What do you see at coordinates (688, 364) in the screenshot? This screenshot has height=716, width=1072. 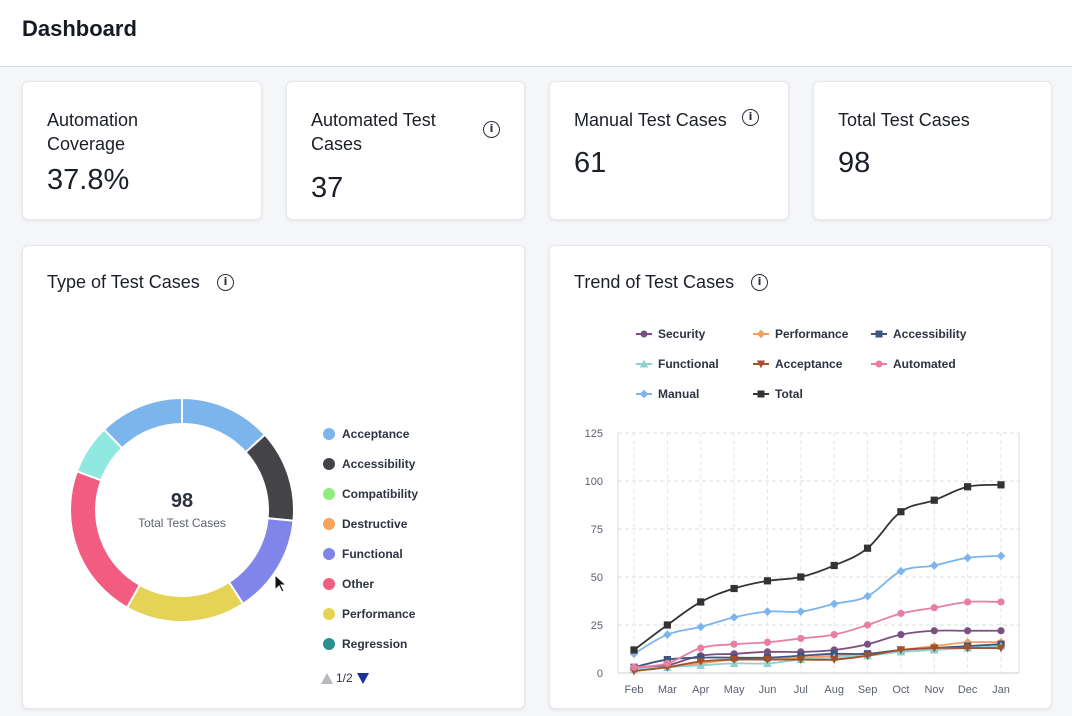 I see `legend-label: Functional` at bounding box center [688, 364].